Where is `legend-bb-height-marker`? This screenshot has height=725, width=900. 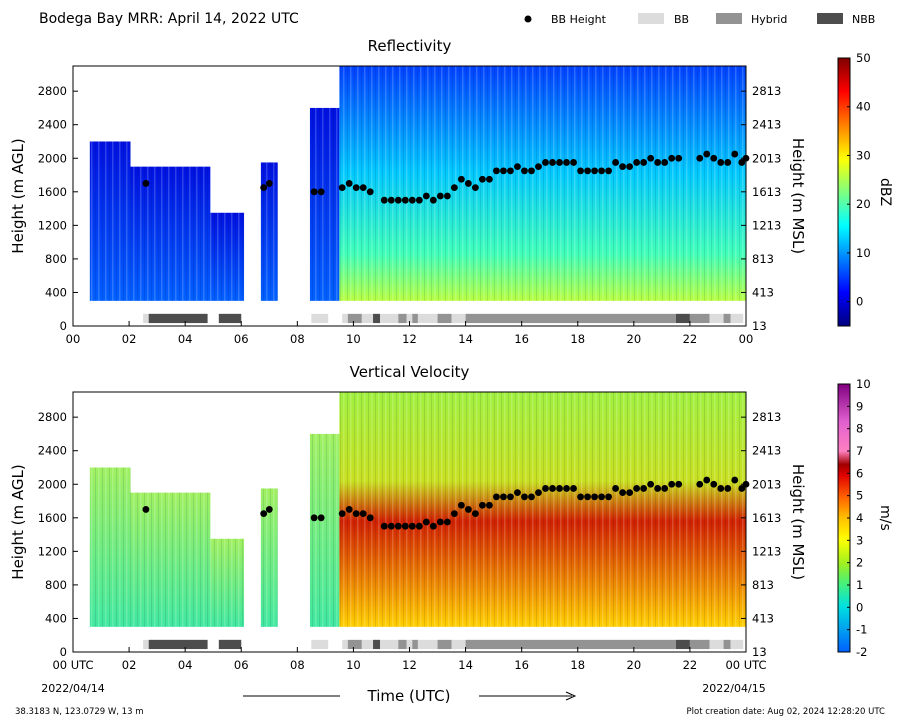
legend-bb-height-marker is located at coordinates (528, 19).